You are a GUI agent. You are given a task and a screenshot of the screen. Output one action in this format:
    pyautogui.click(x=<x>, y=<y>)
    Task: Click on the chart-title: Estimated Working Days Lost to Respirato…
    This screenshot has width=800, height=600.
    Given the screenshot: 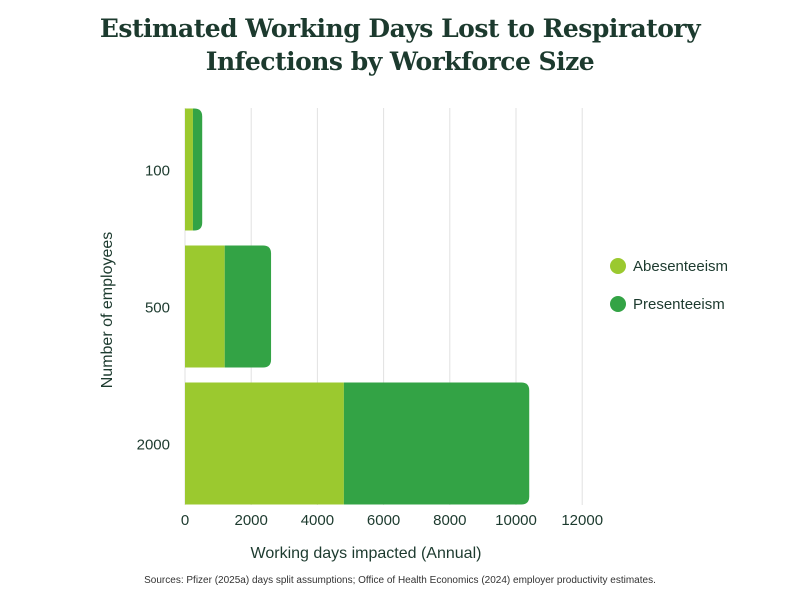 What is the action you would take?
    pyautogui.click(x=400, y=45)
    